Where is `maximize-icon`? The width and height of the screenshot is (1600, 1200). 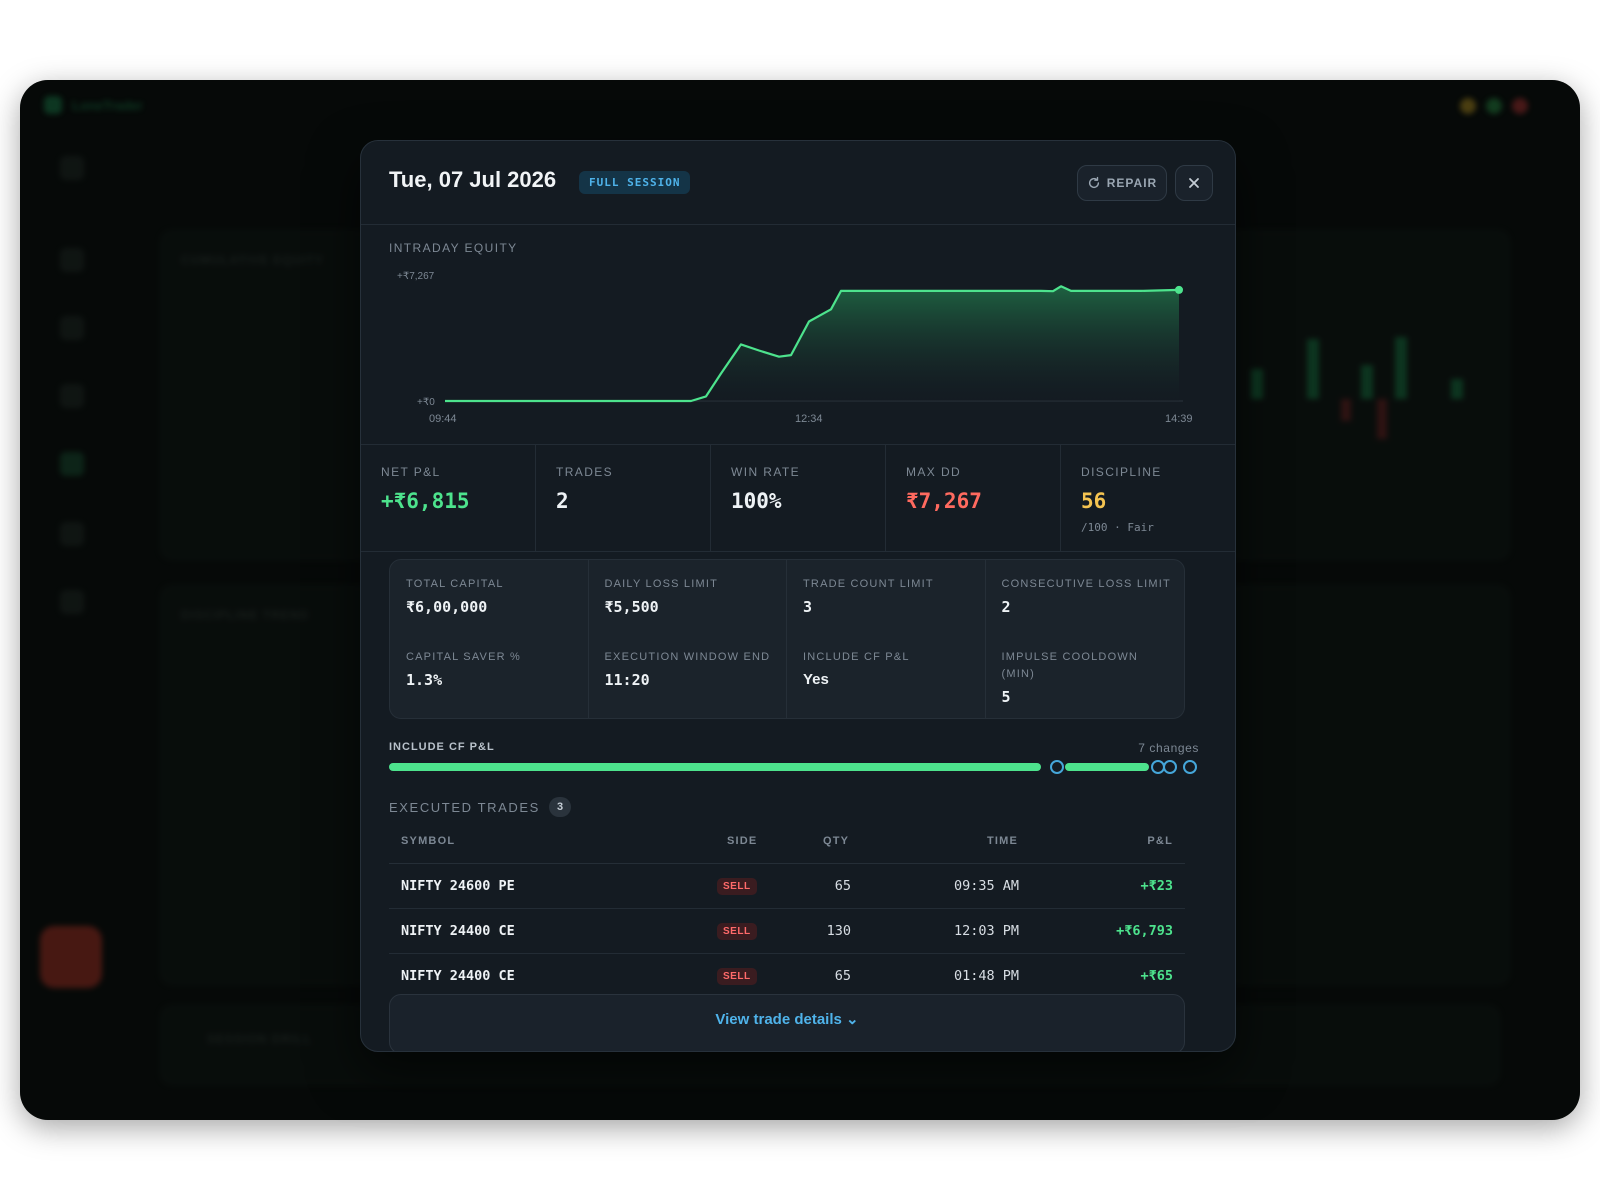 maximize-icon is located at coordinates (1494, 106).